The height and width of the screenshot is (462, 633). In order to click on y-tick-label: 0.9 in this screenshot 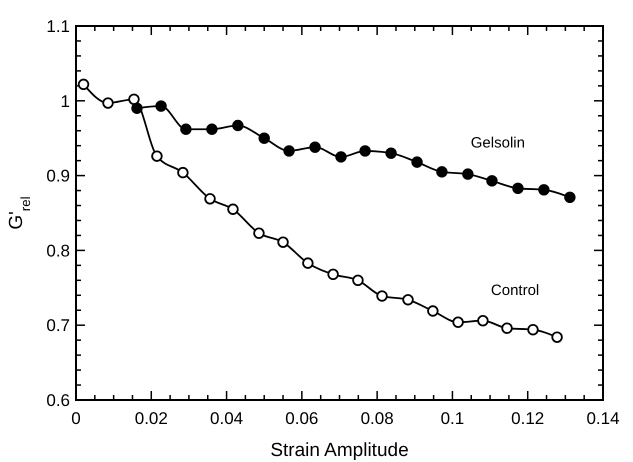, I will do `click(58, 176)`.